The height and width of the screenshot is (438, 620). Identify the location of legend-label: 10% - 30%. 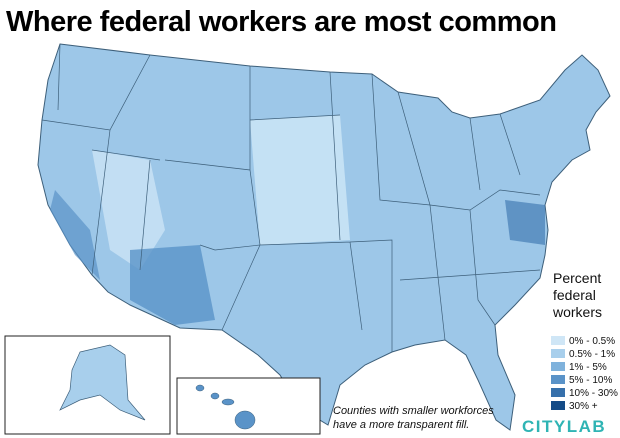
(593, 393).